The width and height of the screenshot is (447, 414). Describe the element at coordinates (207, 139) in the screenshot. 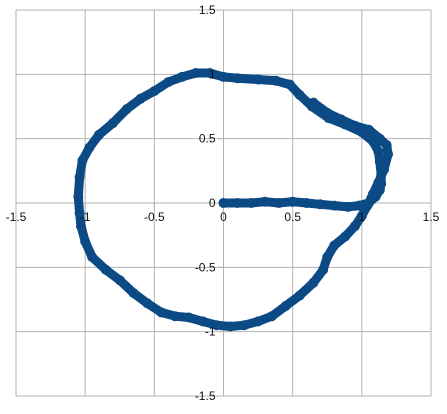

I see `y-tick-label: 0.5` at that location.